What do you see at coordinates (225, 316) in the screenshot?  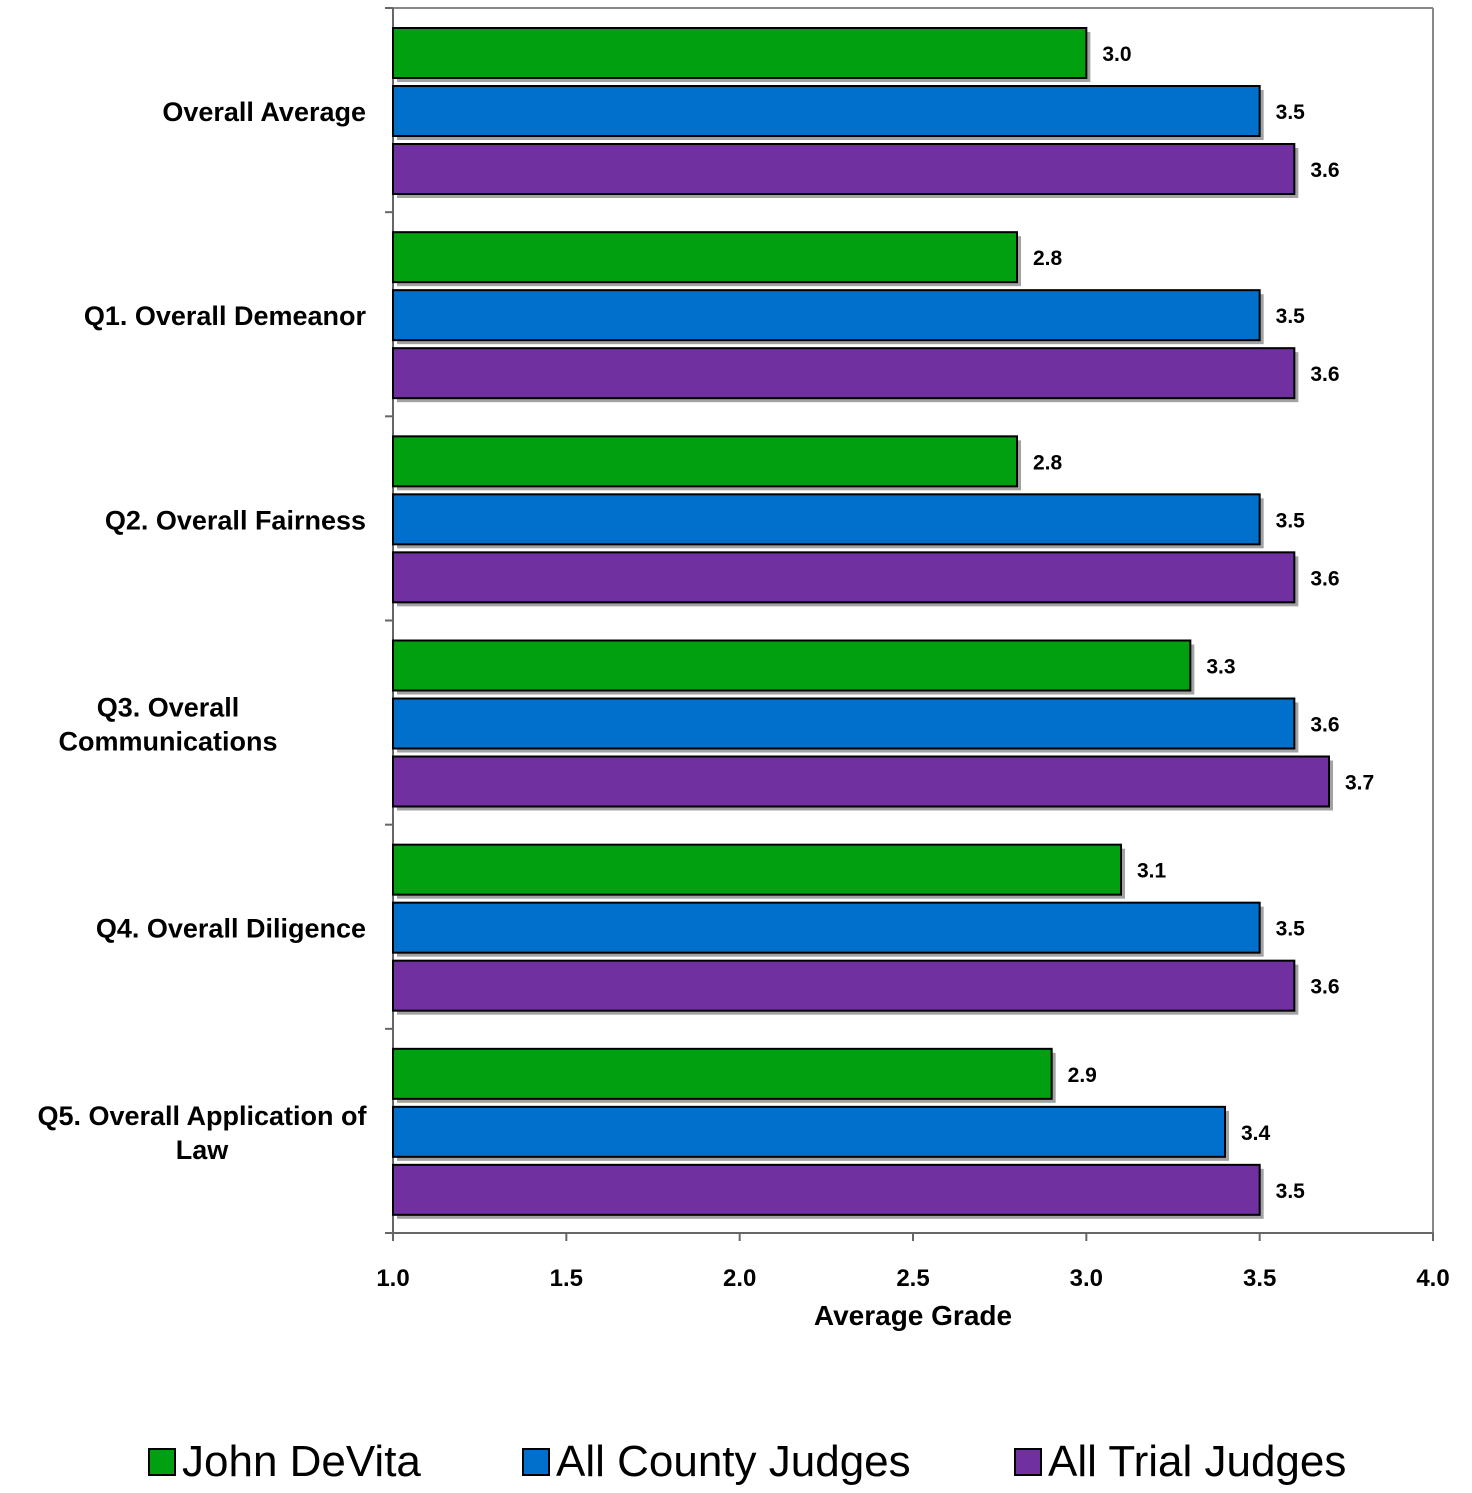 I see `category-label: Q1. Overall Demeanor` at bounding box center [225, 316].